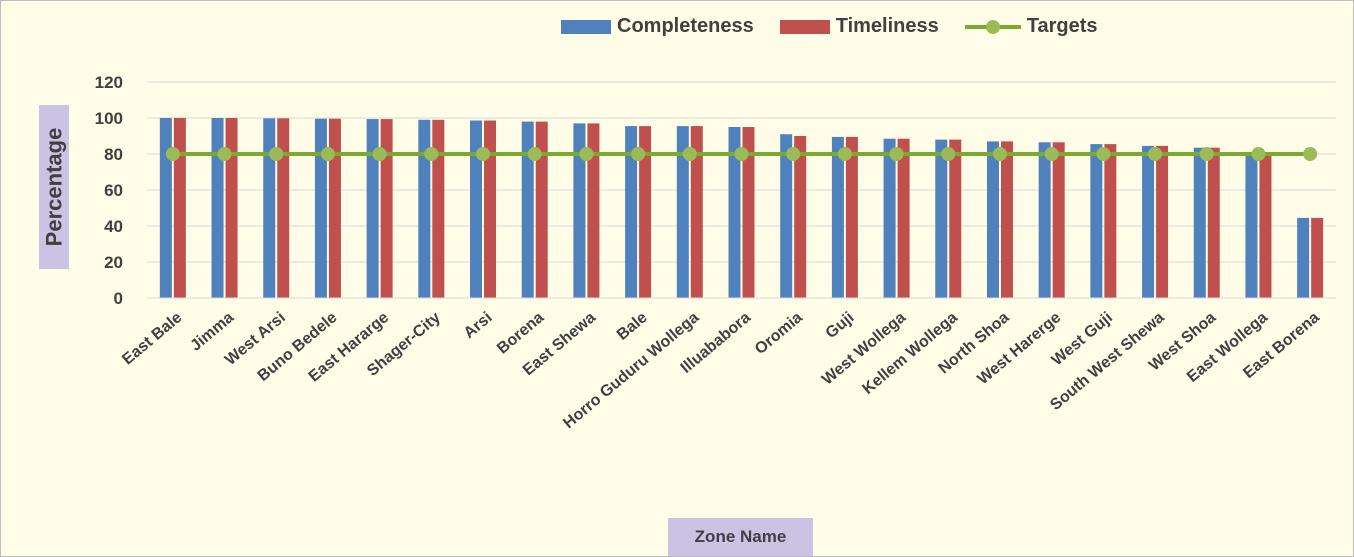 The width and height of the screenshot is (1354, 557). Describe the element at coordinates (804, 26) in the screenshot. I see `legend-swatch-timeliness` at that location.